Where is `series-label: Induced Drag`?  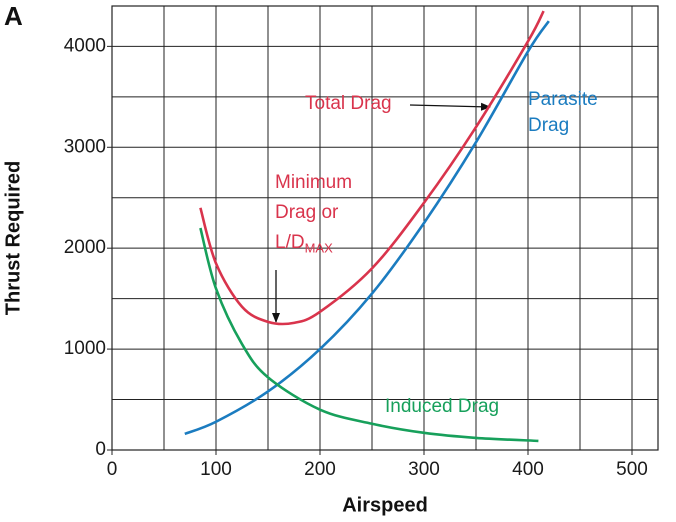 series-label: Induced Drag is located at coordinates (442, 406).